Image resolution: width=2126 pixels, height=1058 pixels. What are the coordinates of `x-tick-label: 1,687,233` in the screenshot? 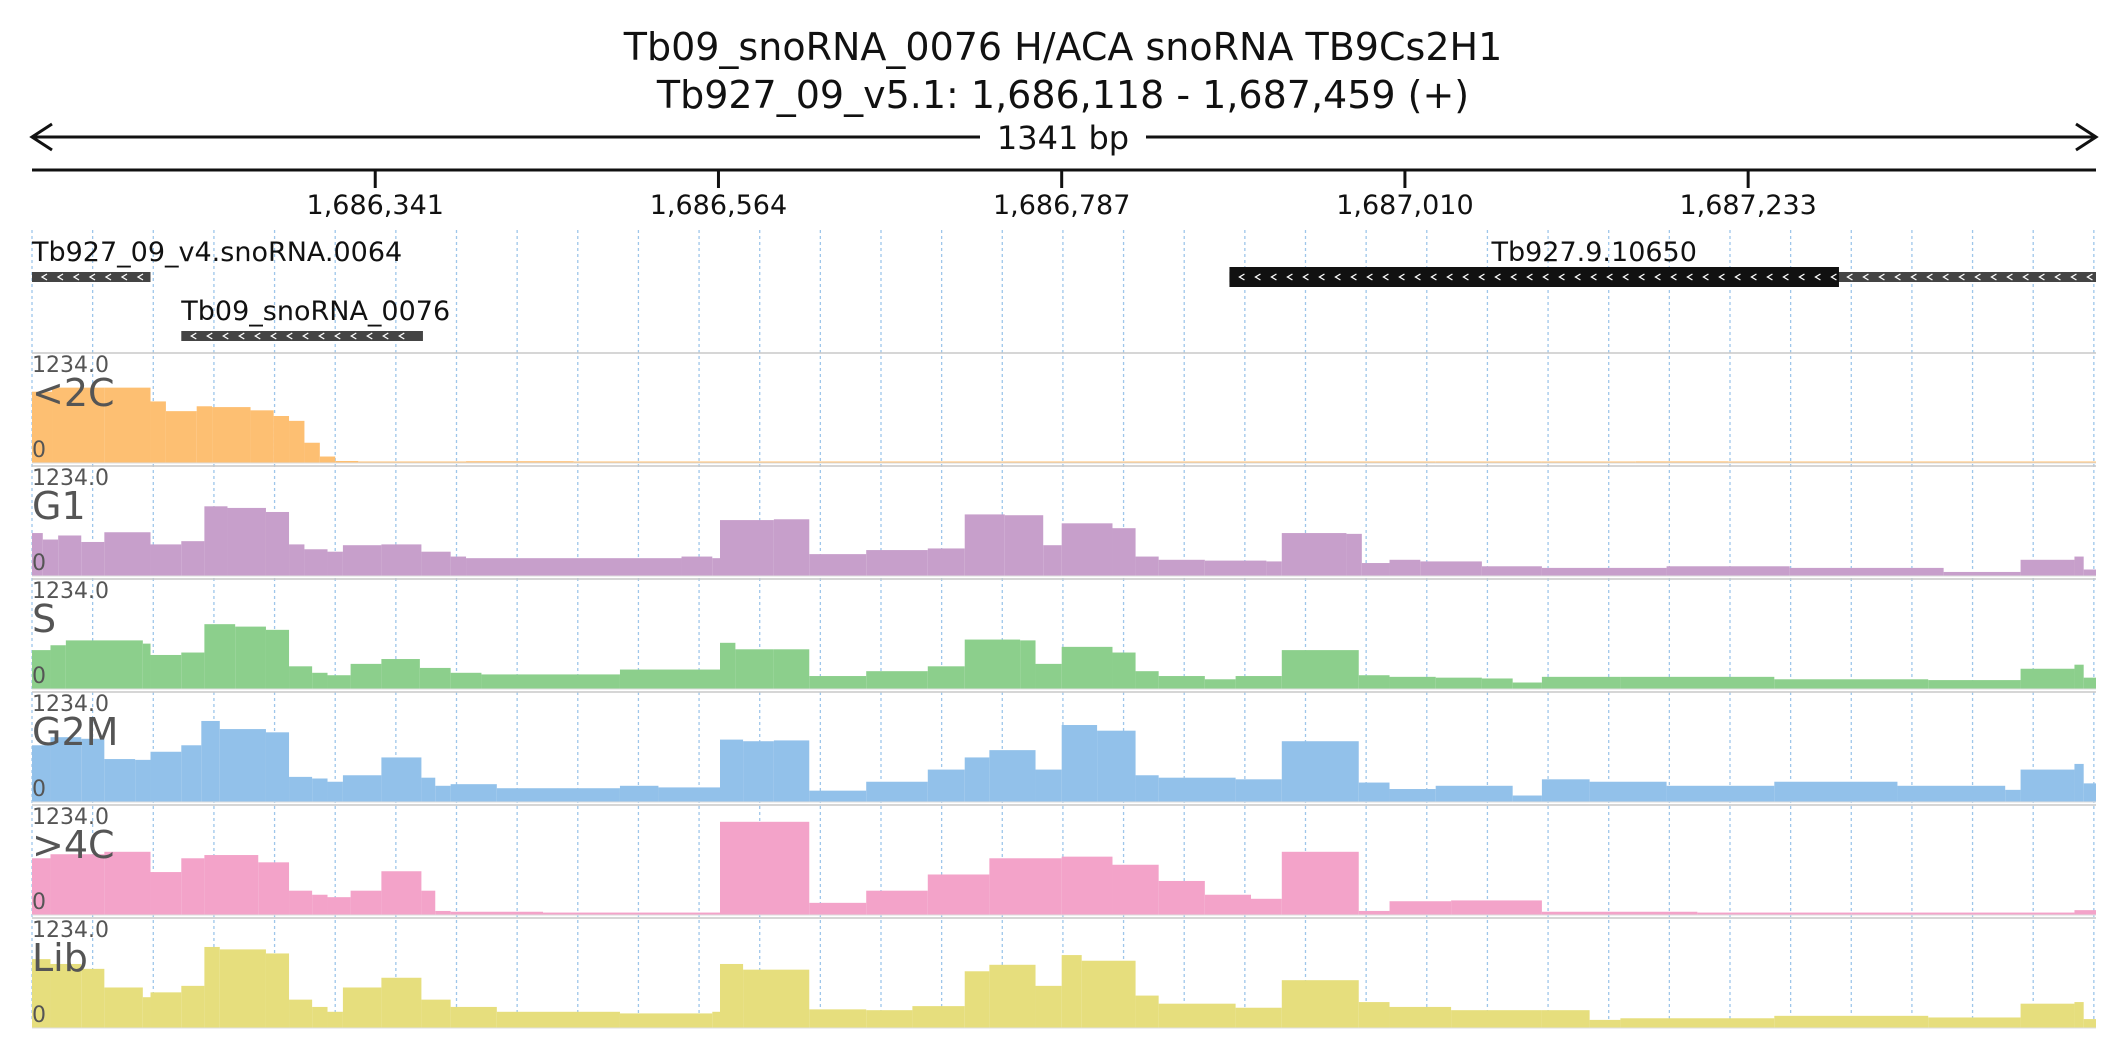 It's located at (1747, 205).